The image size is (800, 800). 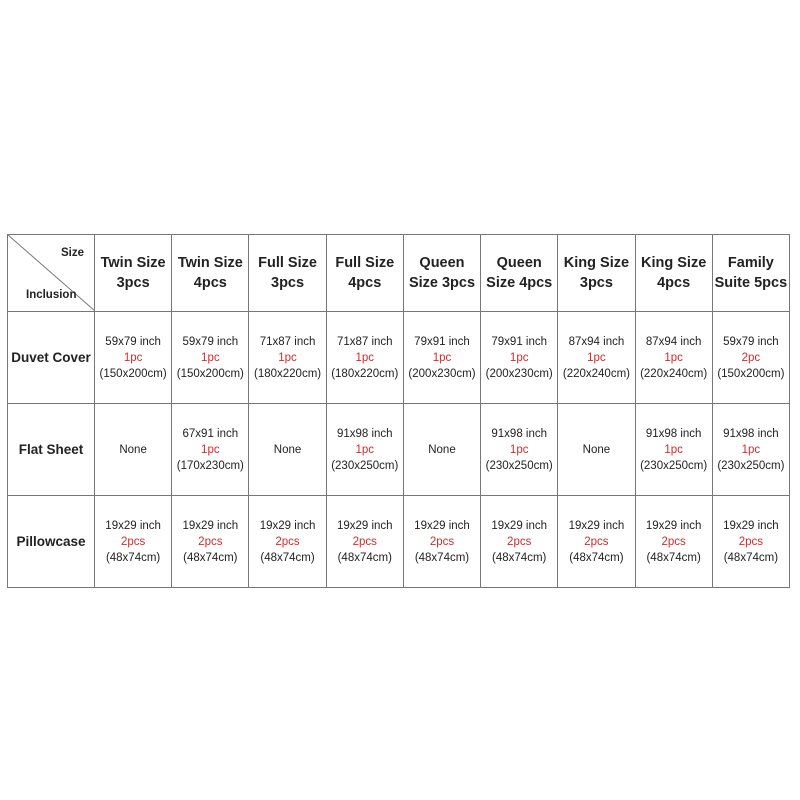 I want to click on header-line-2: Size 3pcs, so click(x=442, y=283).